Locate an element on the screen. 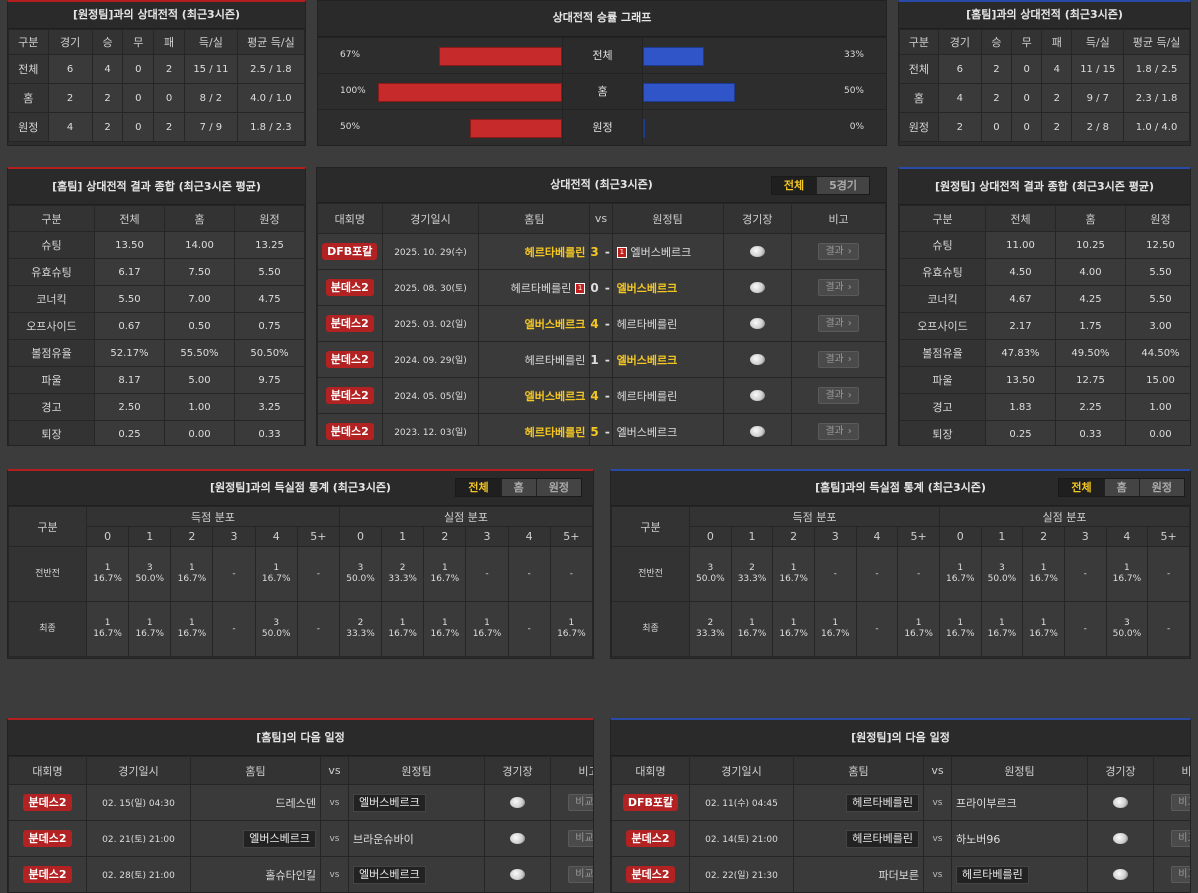  column-header: 전체 is located at coordinates (1020, 218).